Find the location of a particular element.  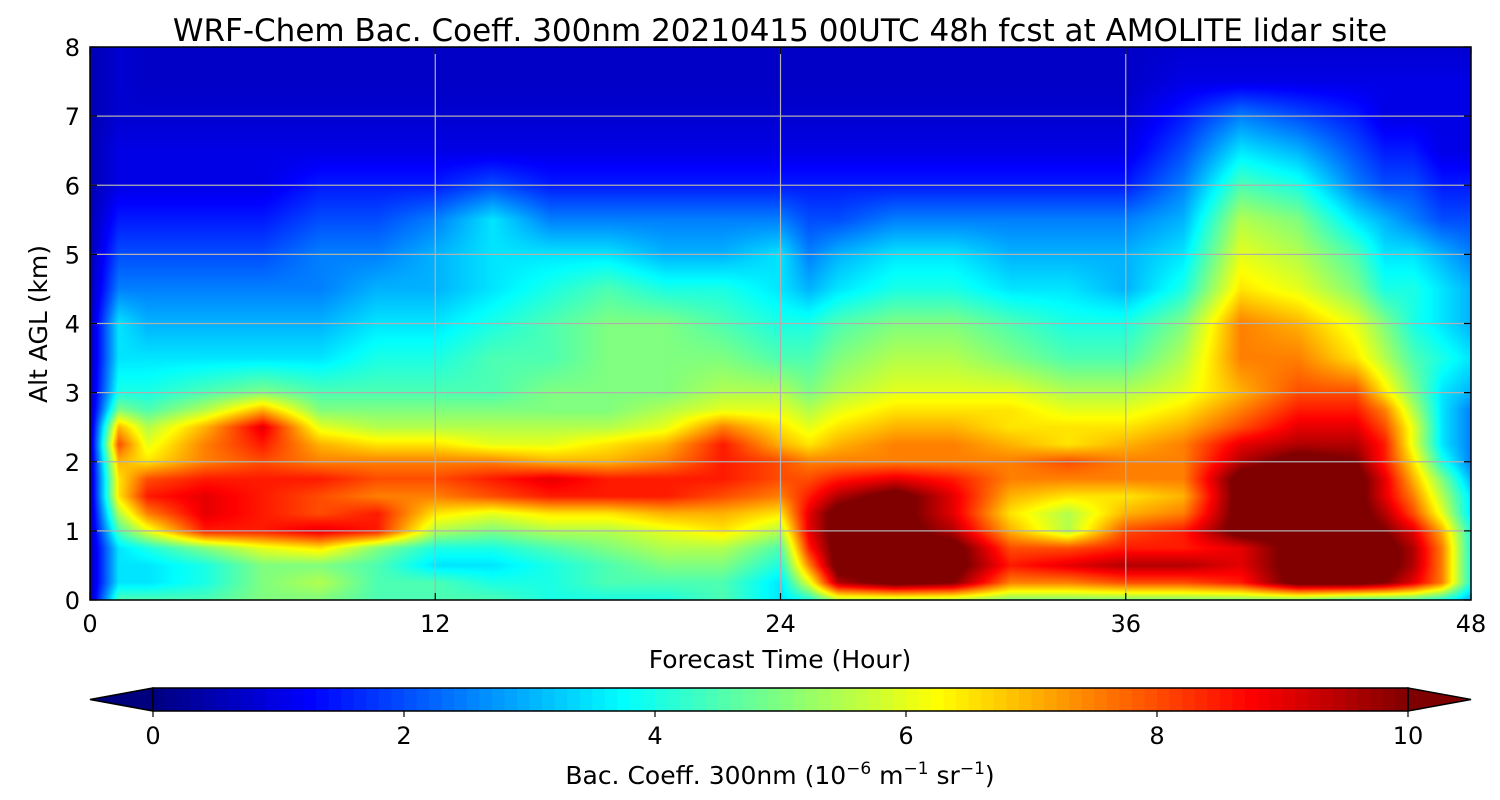

y-tick-label: 5 is located at coordinates (72, 255).